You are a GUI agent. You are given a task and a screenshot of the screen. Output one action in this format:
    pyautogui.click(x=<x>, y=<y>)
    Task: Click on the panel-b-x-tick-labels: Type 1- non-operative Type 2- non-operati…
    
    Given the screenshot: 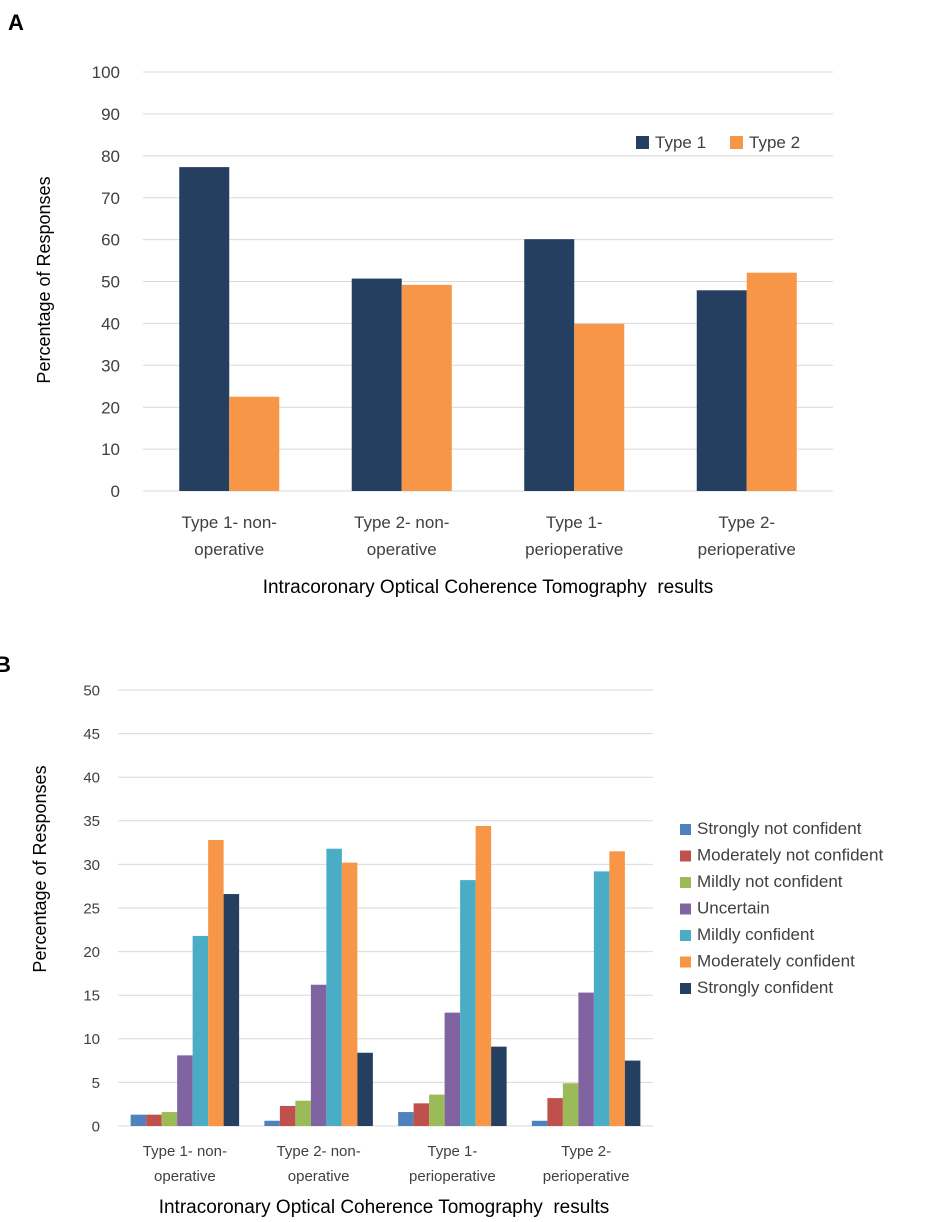 What is the action you would take?
    pyautogui.click(x=386, y=1164)
    